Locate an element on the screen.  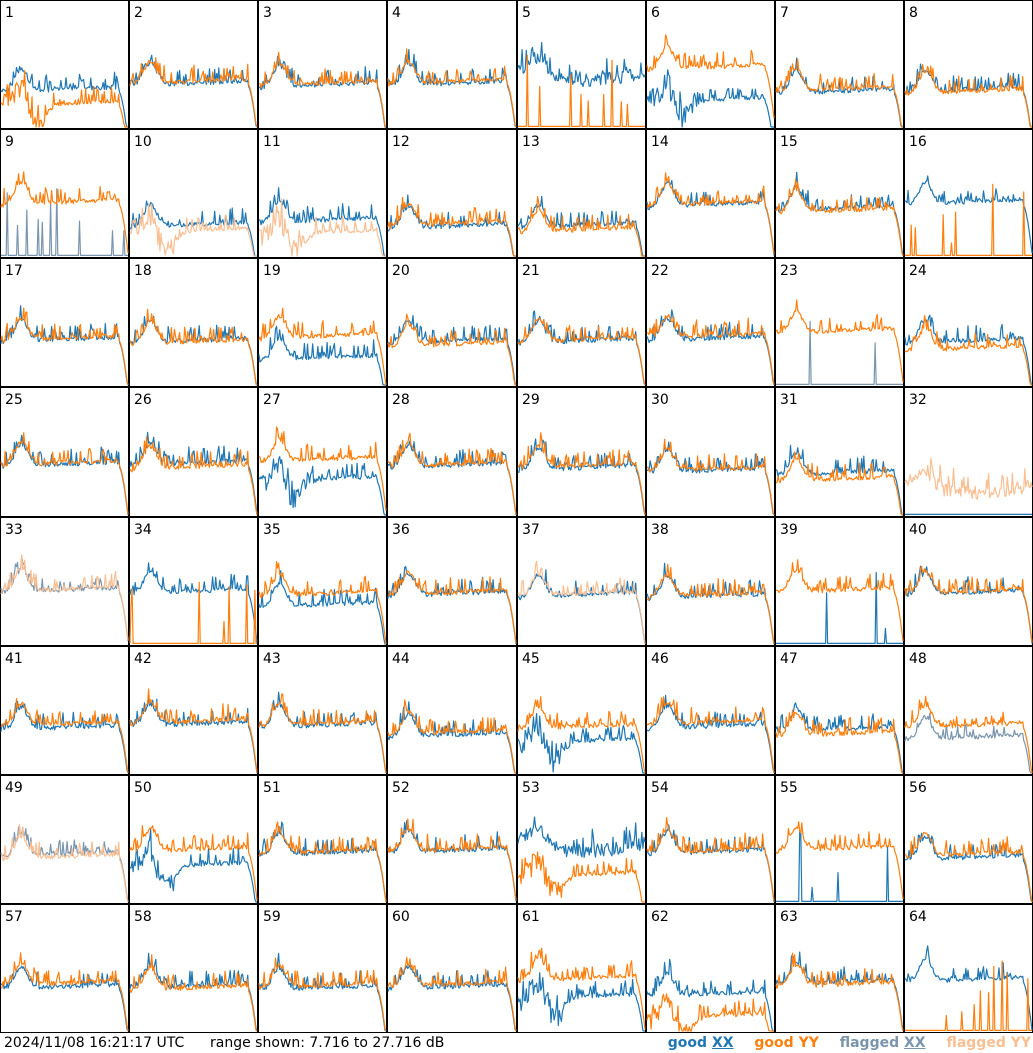
panel-22: 22 is located at coordinates (710, 322).